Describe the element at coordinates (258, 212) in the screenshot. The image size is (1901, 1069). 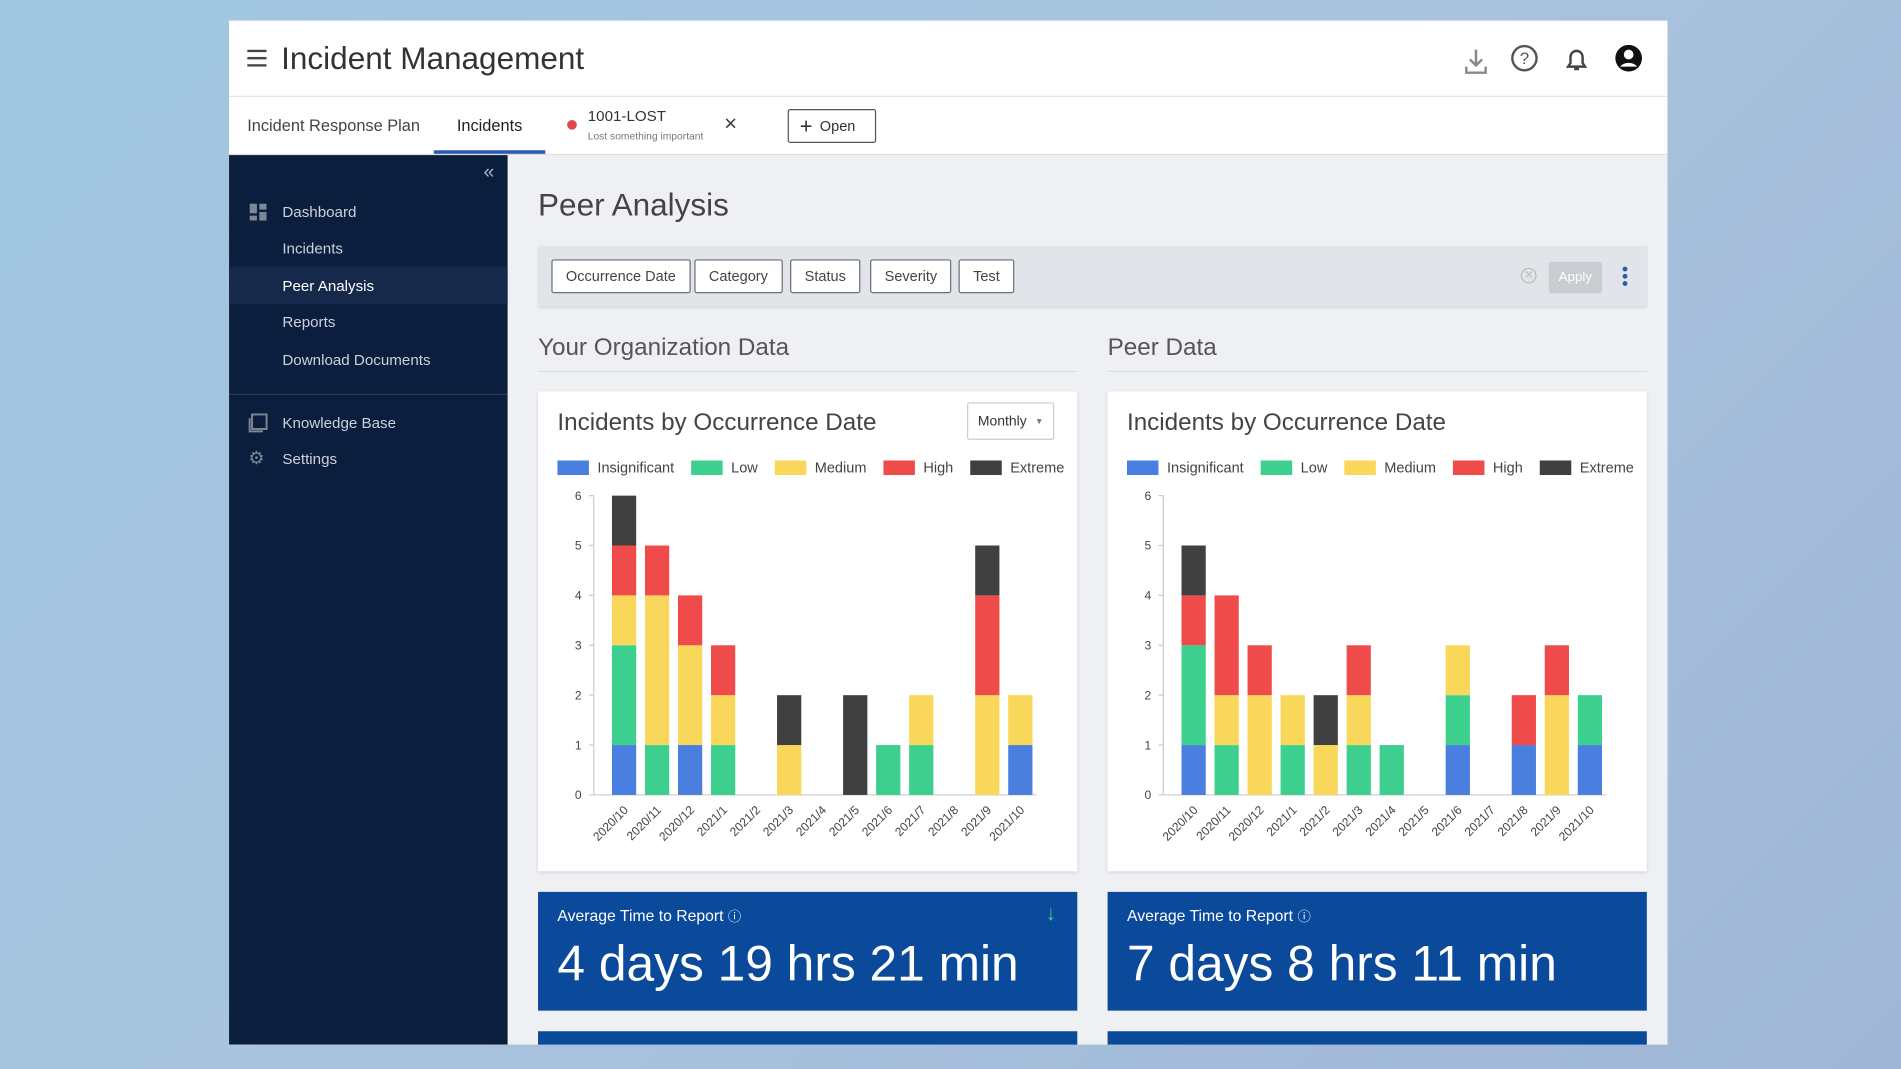
I see `dashboard-icon` at that location.